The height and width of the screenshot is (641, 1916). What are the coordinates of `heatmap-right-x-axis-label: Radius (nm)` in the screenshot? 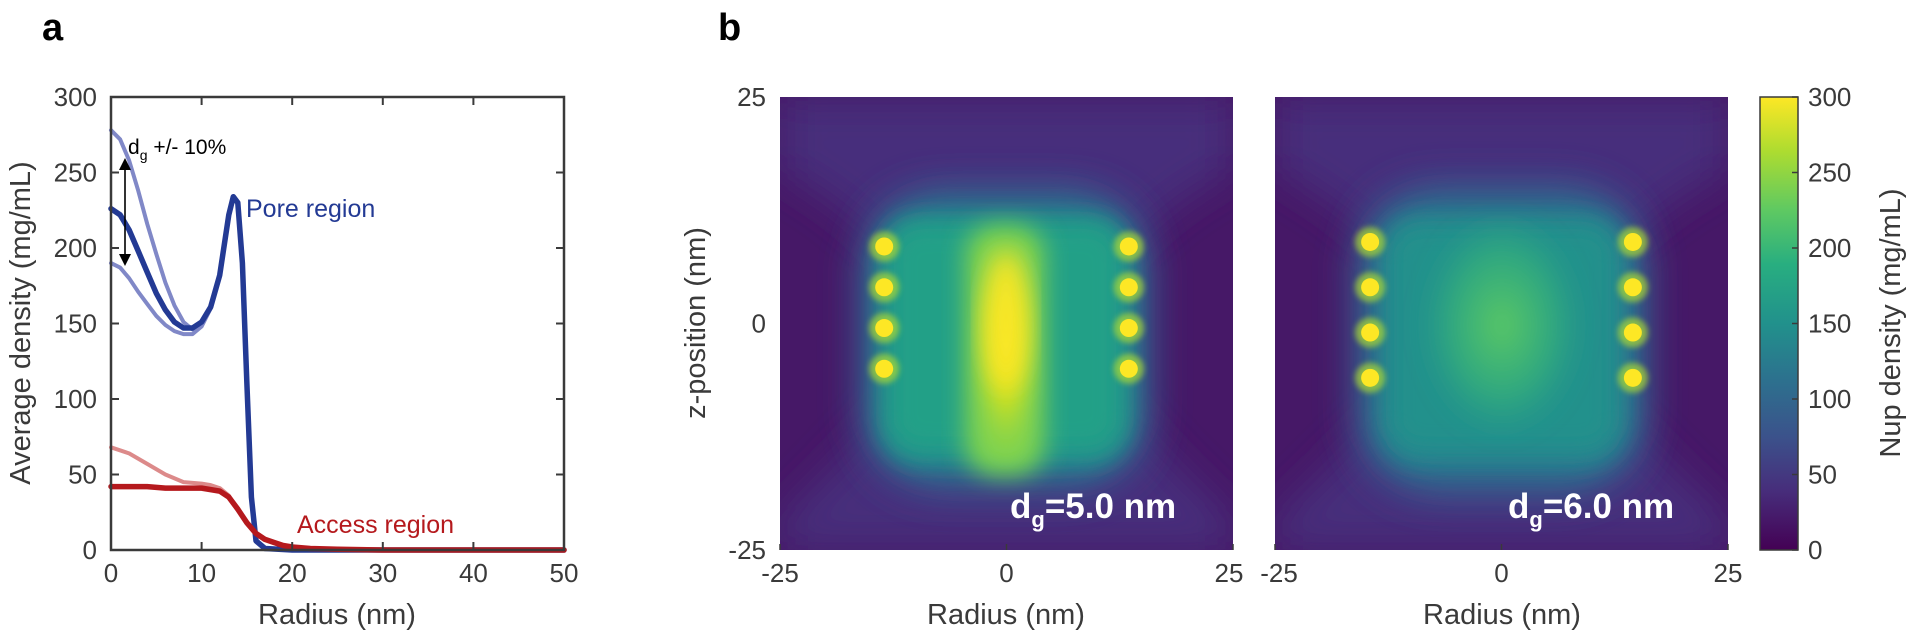 It's located at (1502, 615).